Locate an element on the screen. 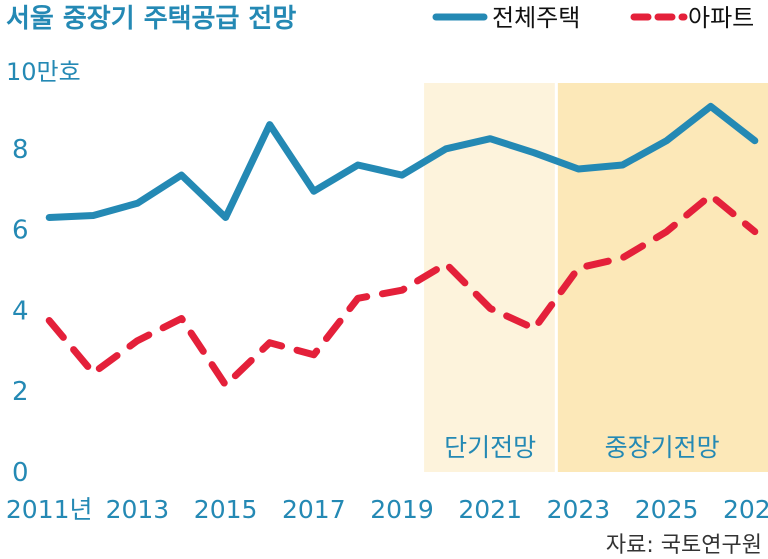 The width and height of the screenshot is (768, 559). x-tick-label-5: 2021 is located at coordinates (490, 509).